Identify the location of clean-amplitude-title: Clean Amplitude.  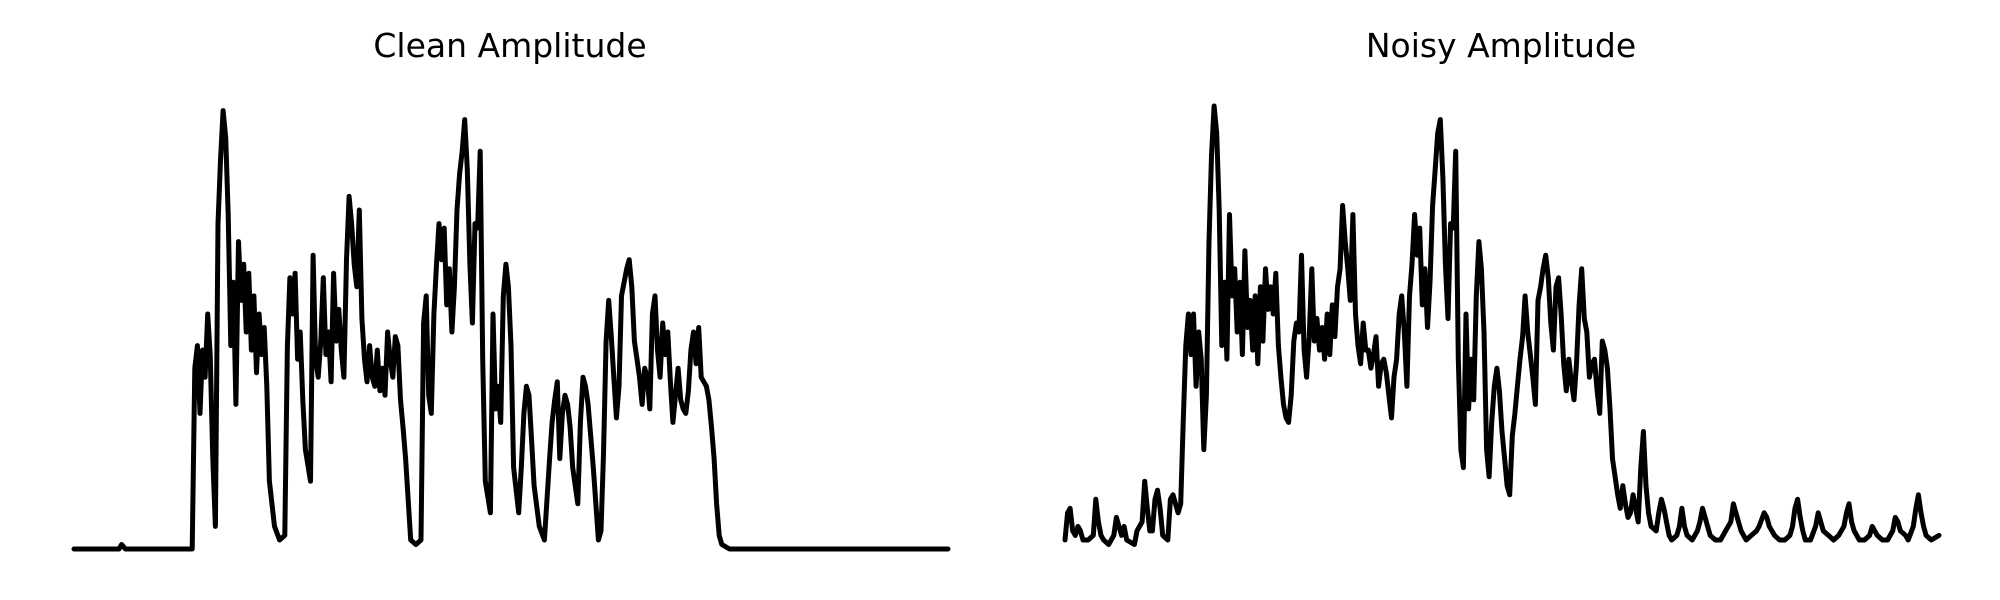
(509, 45).